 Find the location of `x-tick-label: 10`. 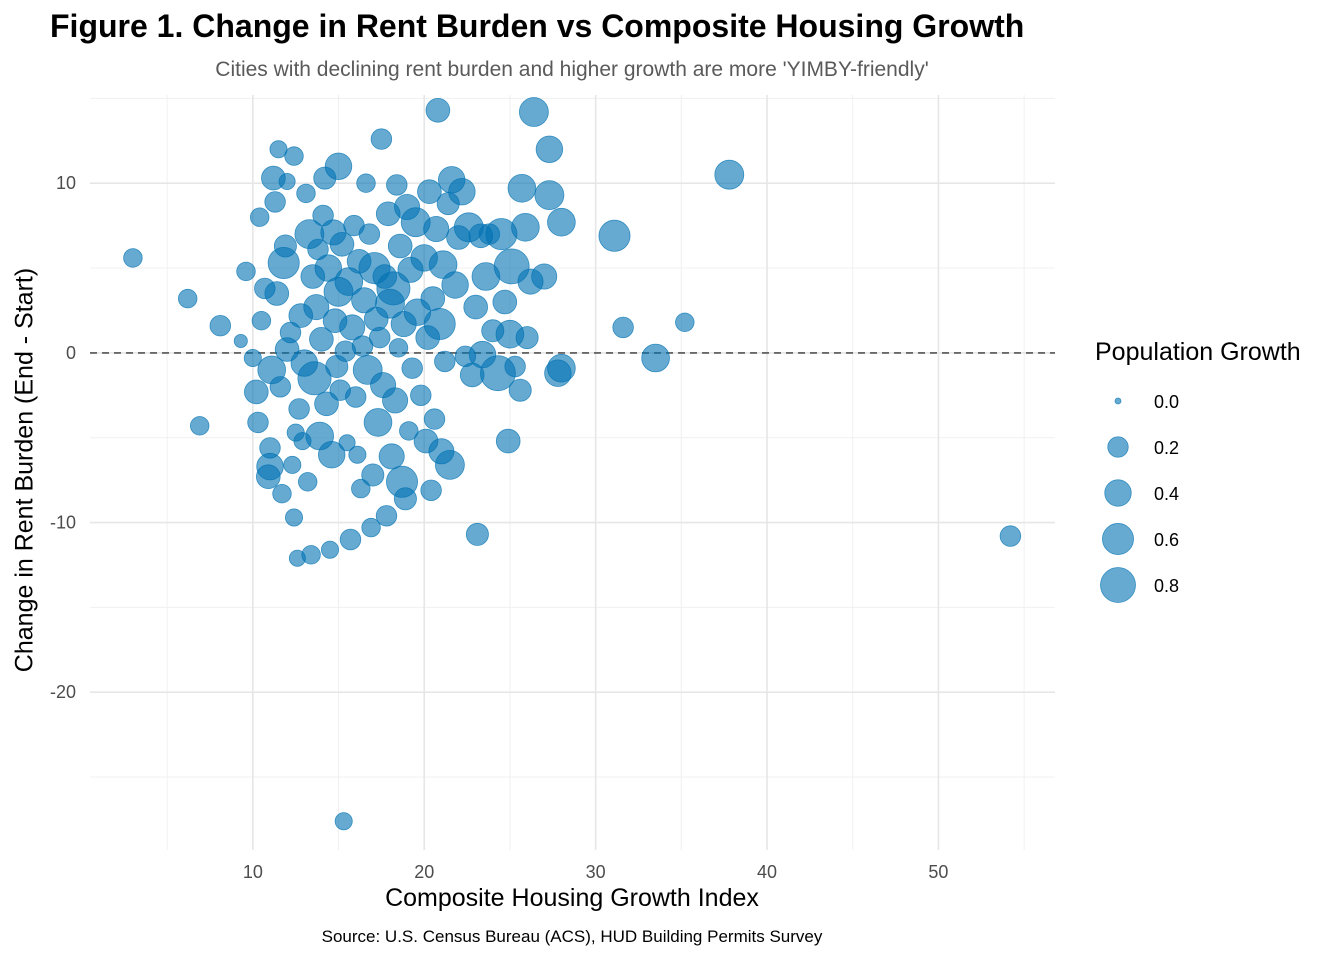

x-tick-label: 10 is located at coordinates (253, 872).